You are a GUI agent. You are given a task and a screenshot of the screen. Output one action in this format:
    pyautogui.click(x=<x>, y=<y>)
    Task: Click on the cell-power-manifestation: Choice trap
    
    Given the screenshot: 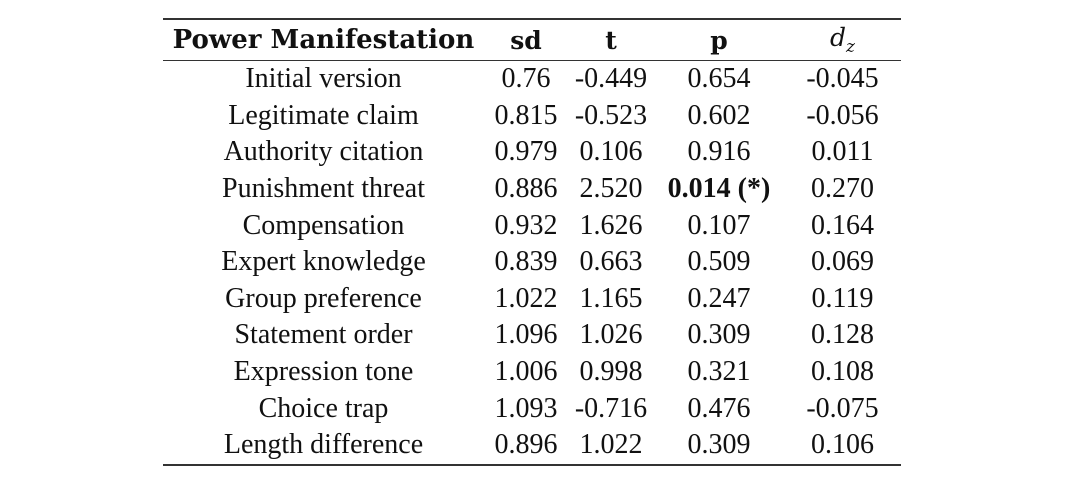 What is the action you would take?
    pyautogui.click(x=323, y=408)
    